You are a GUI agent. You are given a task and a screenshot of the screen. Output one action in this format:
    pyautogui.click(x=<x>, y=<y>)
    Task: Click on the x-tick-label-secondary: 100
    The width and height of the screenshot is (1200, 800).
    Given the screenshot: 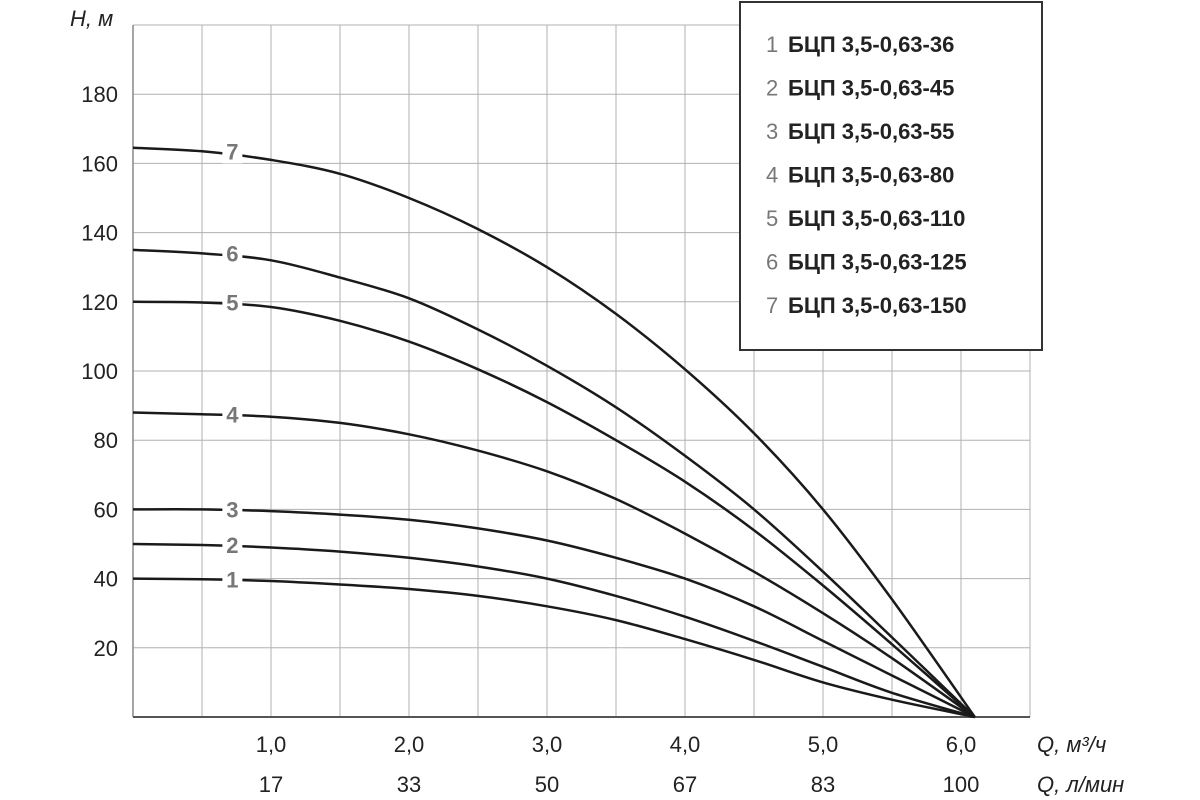 What is the action you would take?
    pyautogui.click(x=961, y=784)
    